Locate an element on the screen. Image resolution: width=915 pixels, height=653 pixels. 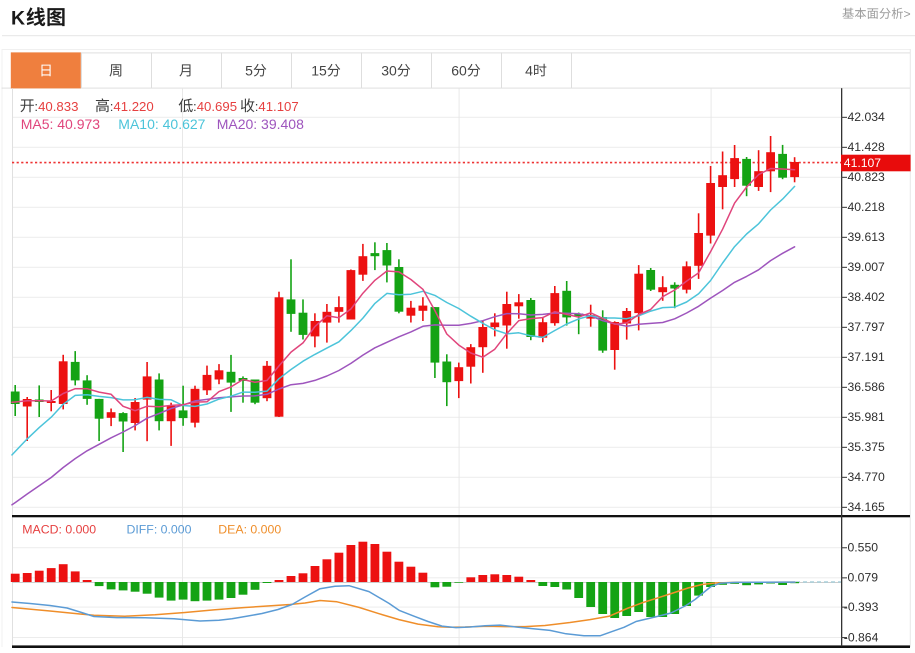
svg-text: 39.007 is located at coordinates (866, 267).